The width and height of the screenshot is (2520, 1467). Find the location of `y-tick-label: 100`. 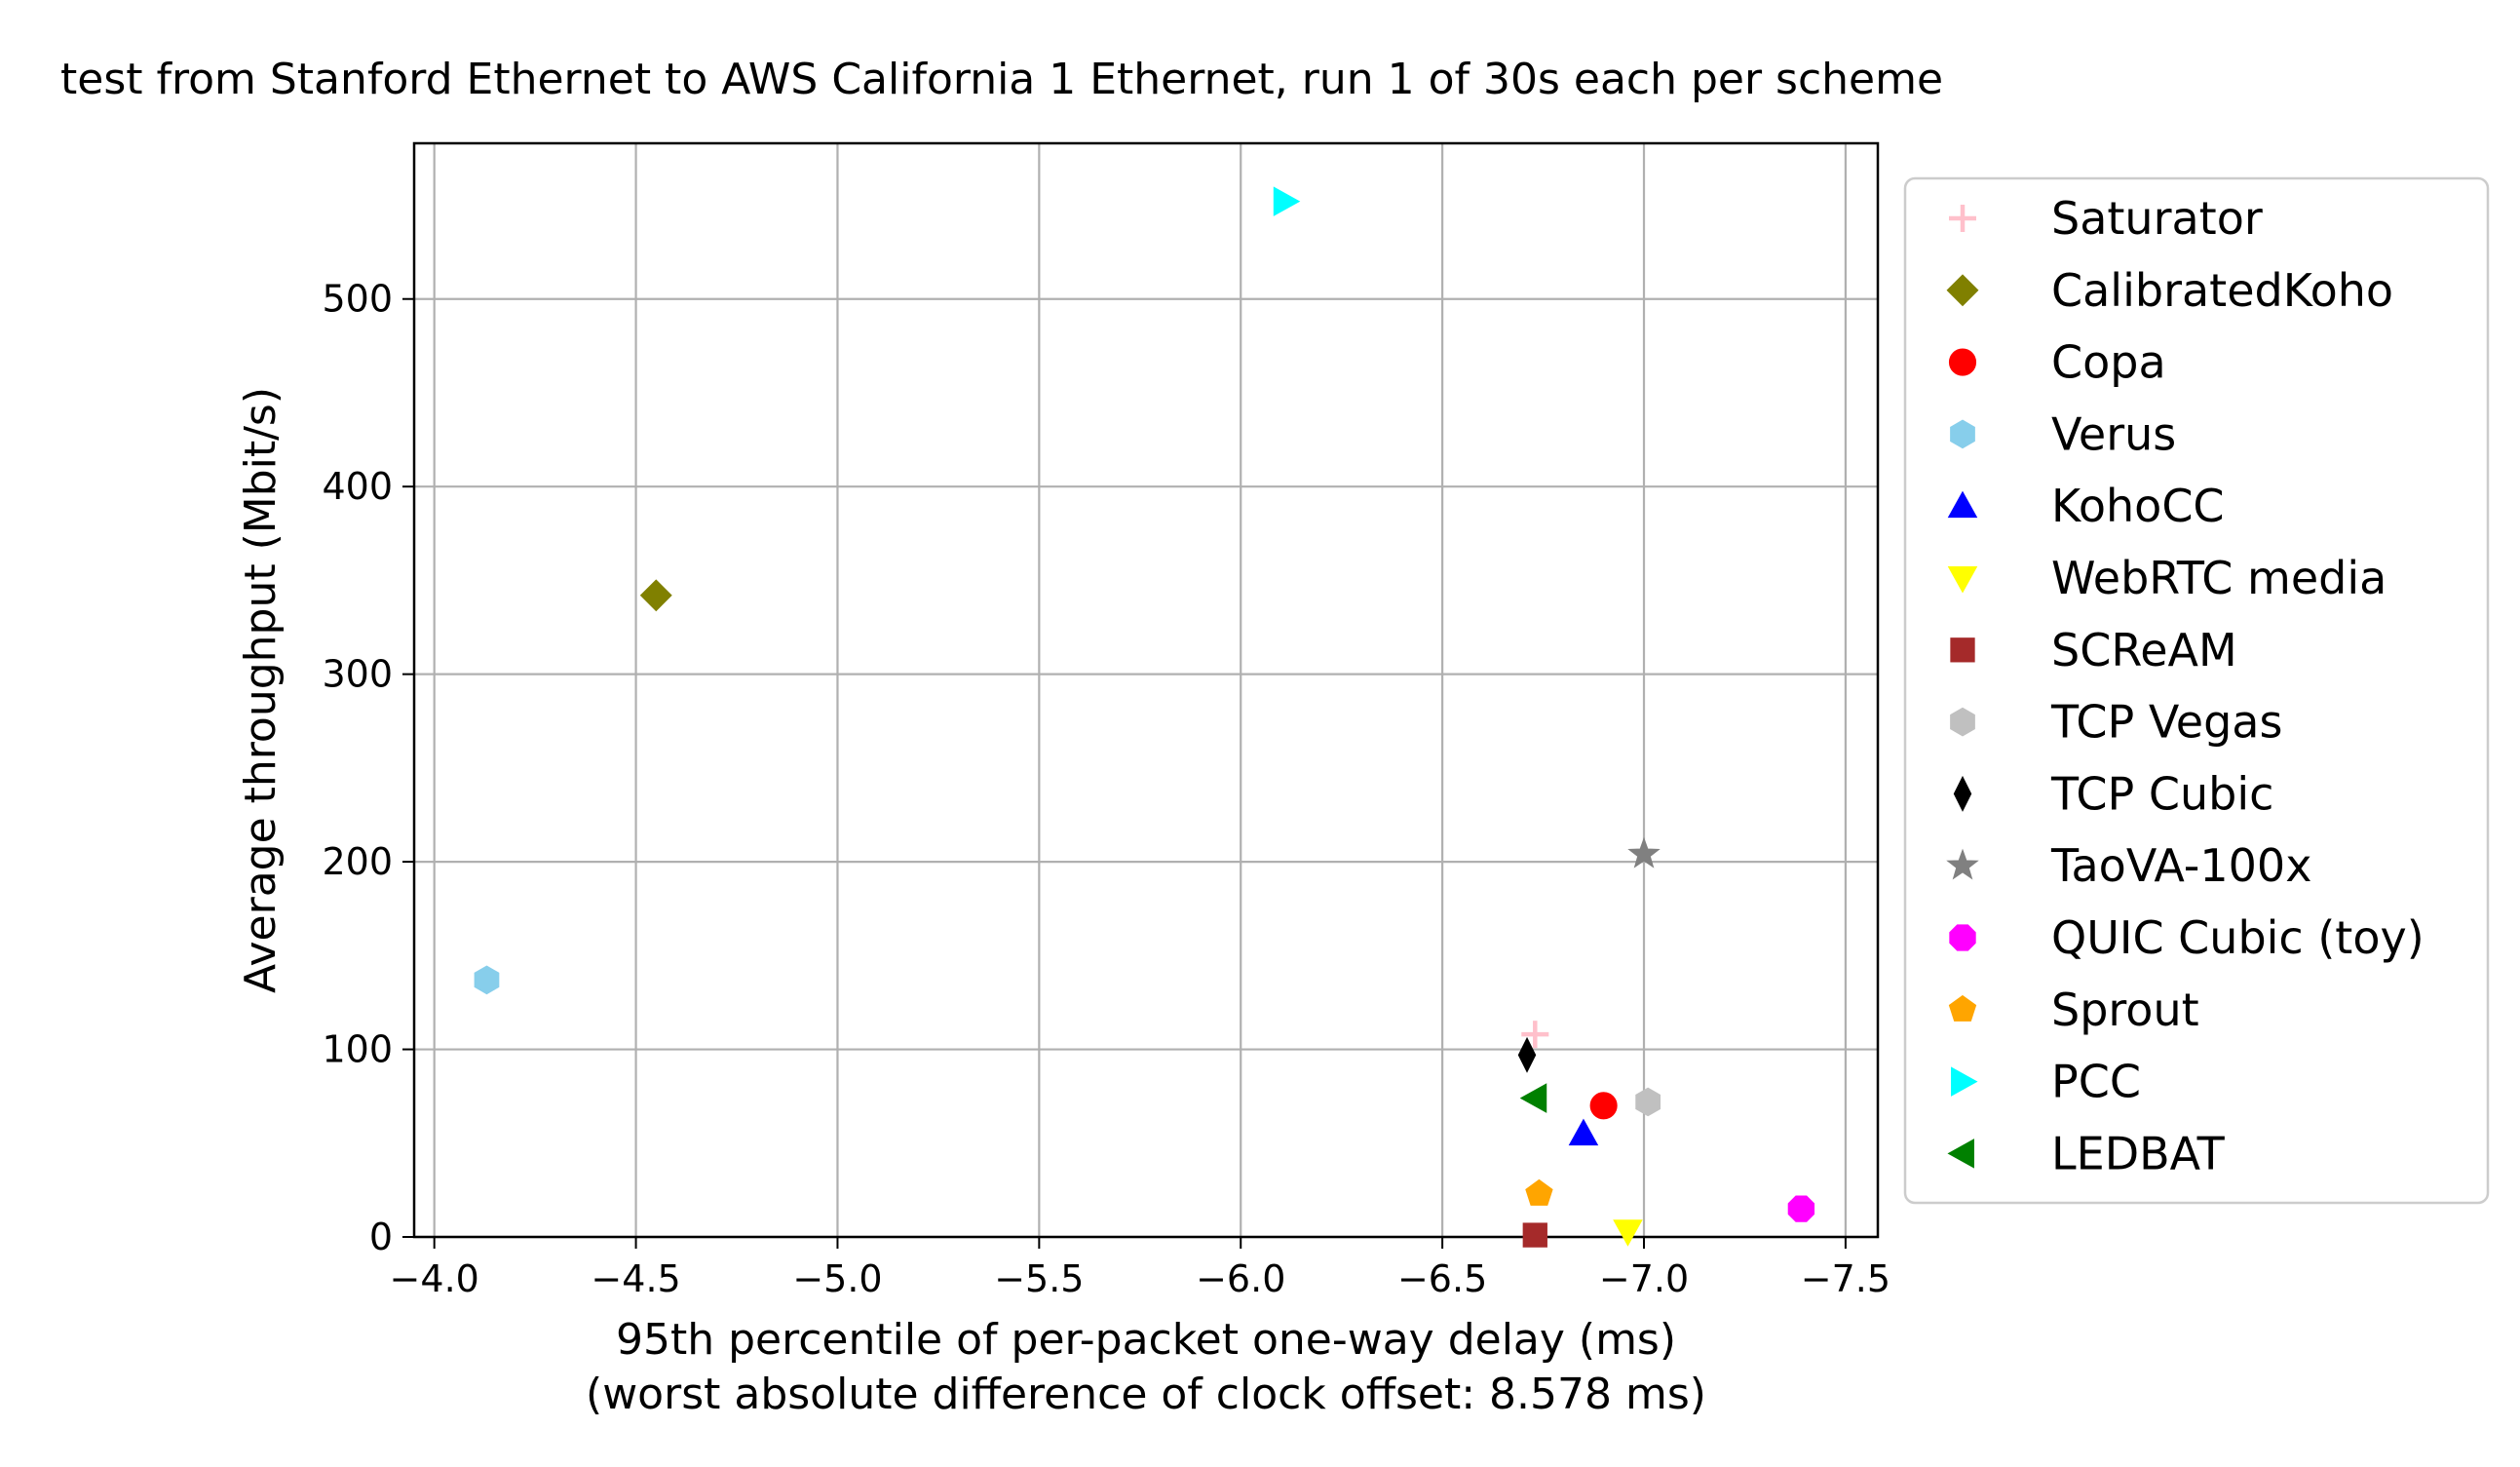

y-tick-label: 100 is located at coordinates (357, 1049).